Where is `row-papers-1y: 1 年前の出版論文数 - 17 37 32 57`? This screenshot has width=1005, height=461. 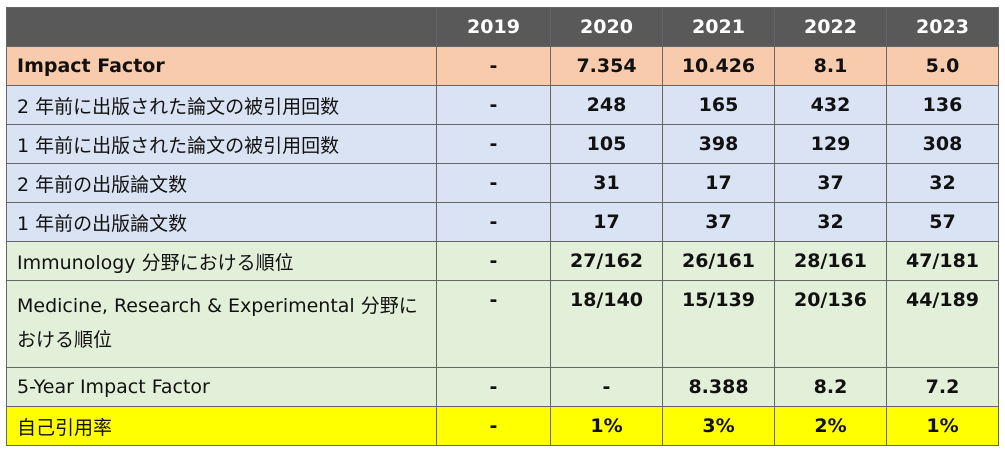 row-papers-1y: 1 年前の出版論文数 - 17 37 32 57 is located at coordinates (502, 222).